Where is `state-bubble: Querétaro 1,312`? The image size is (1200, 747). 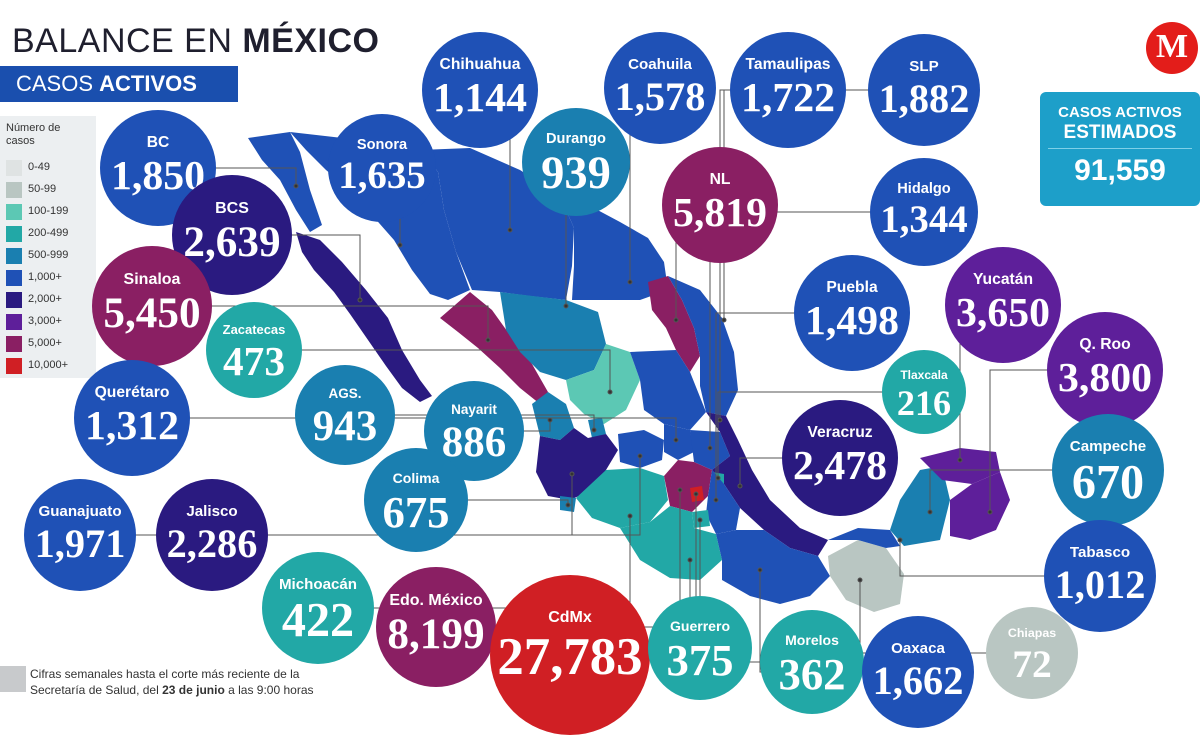
state-bubble: Querétaro 1,312 is located at coordinates (132, 418).